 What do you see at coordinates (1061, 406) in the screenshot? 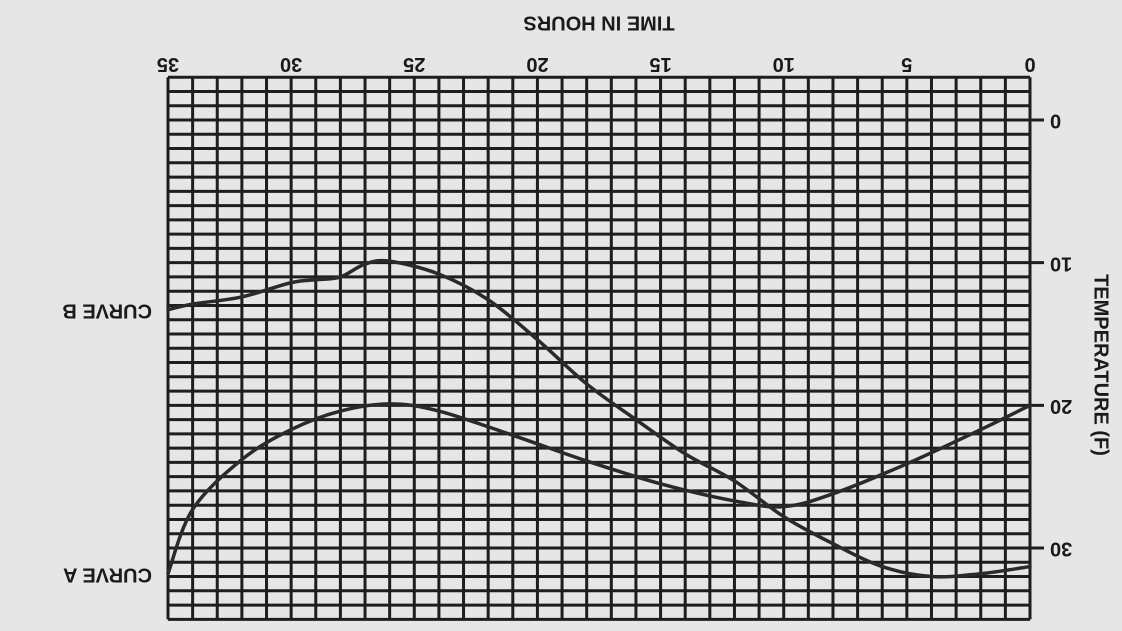
I see `y-tick-label: 20` at bounding box center [1061, 406].